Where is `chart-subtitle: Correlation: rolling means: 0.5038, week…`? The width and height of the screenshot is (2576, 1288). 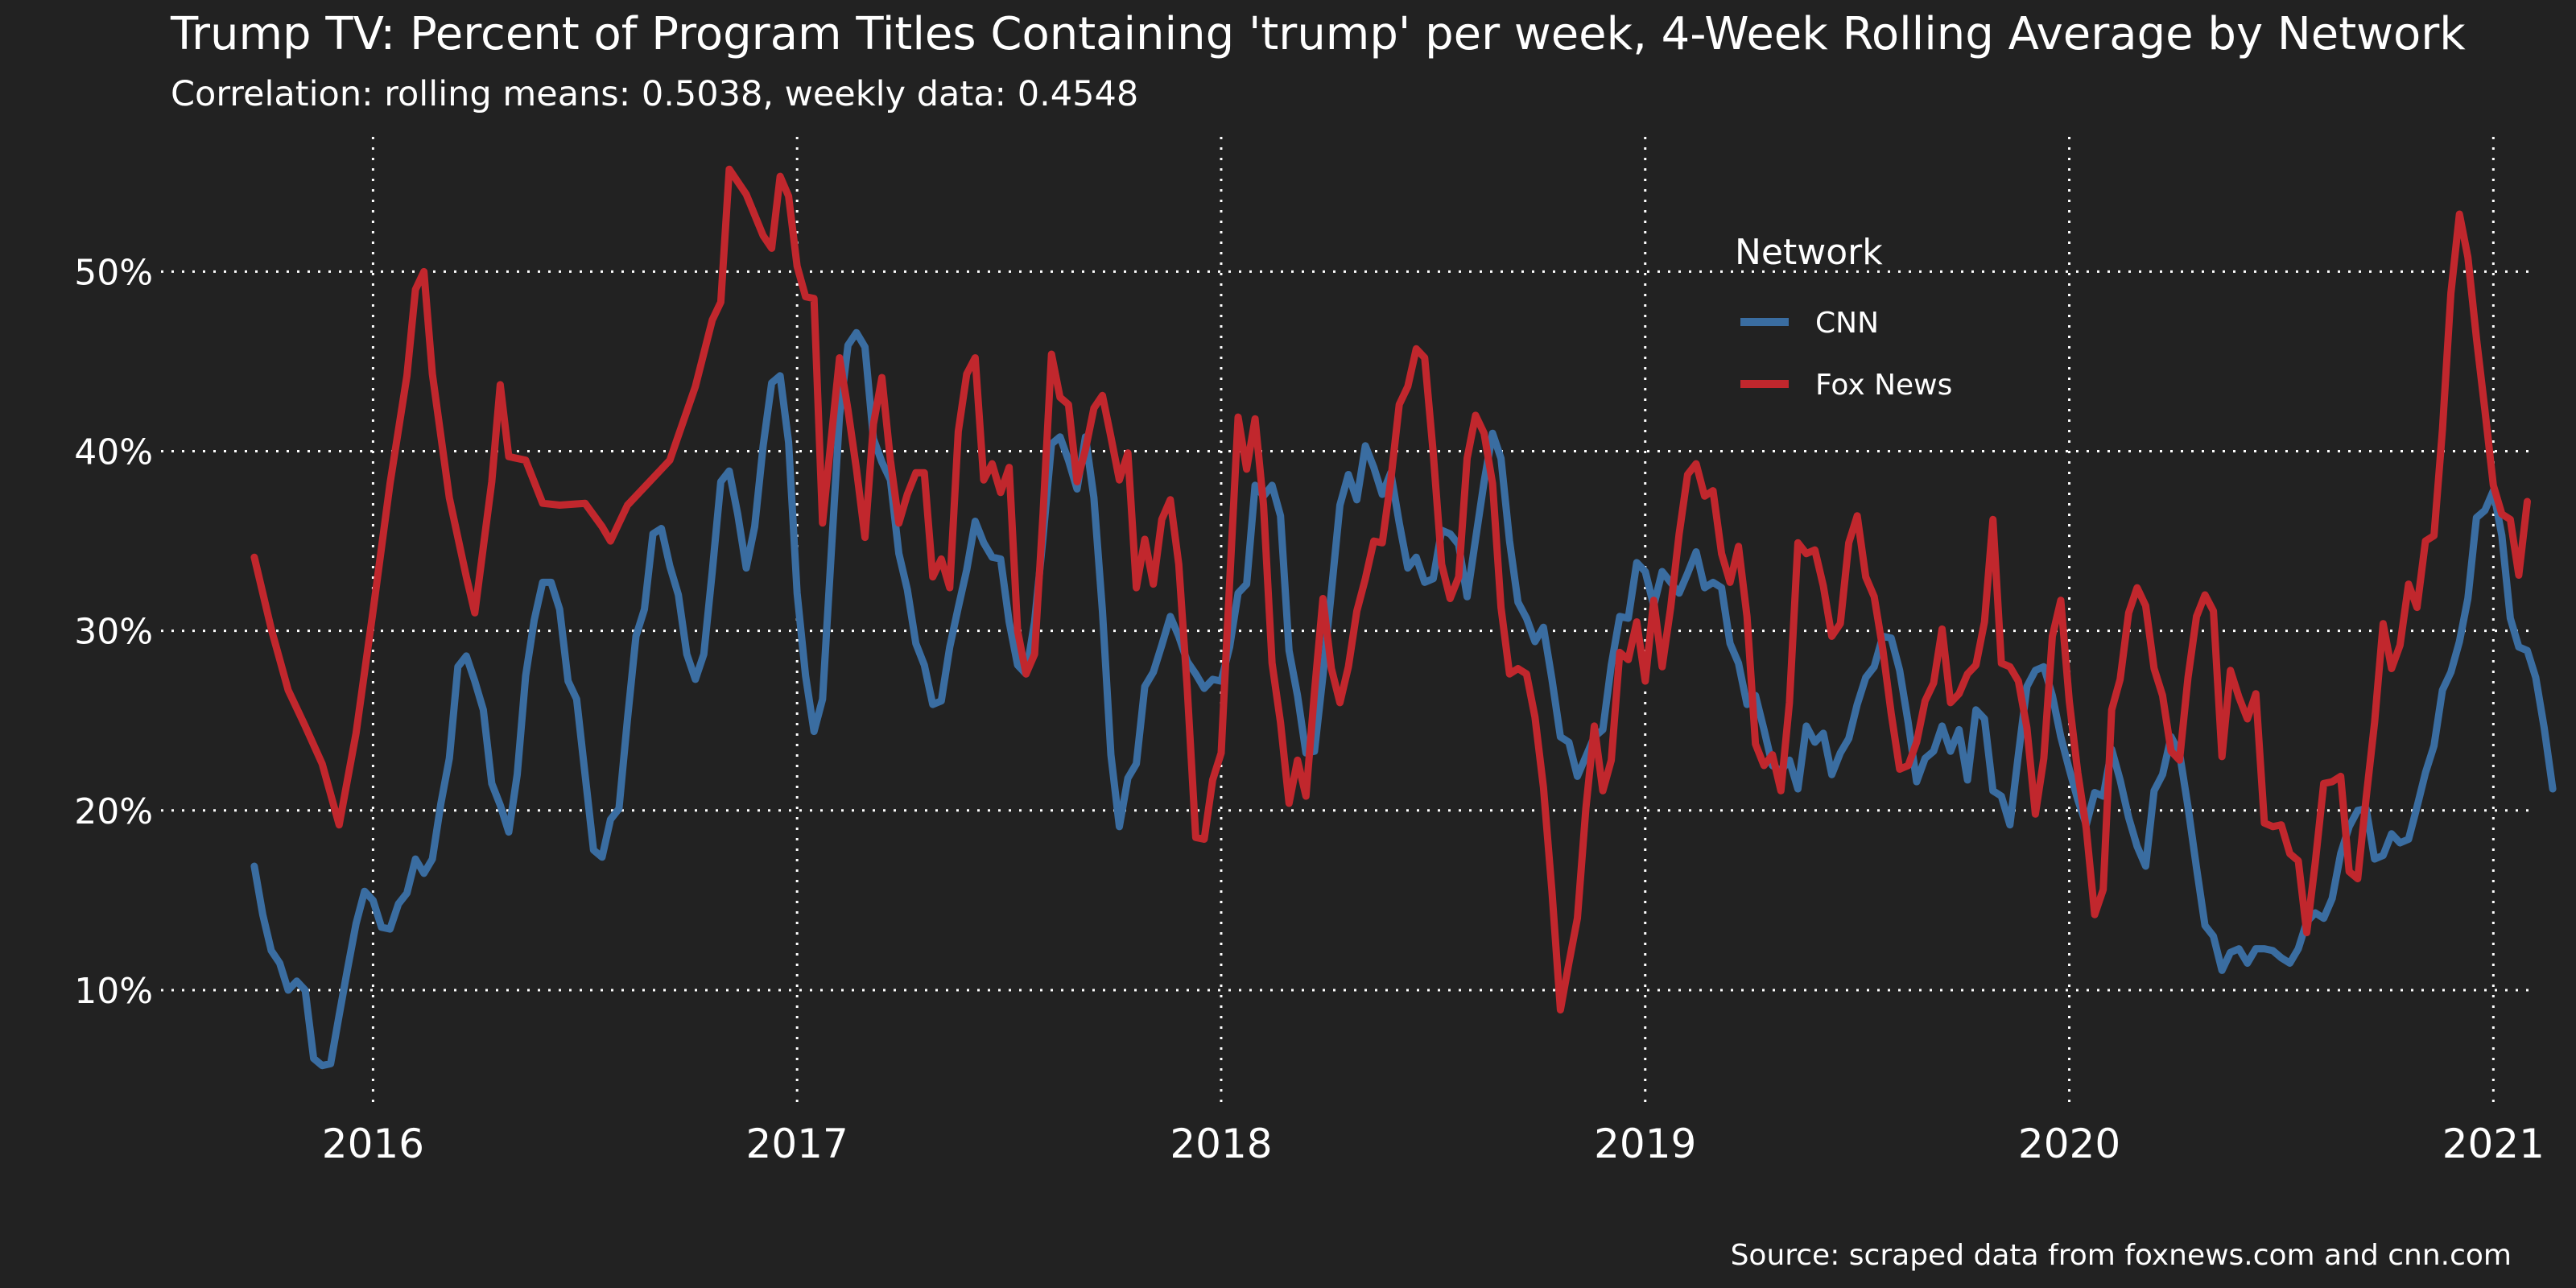 chart-subtitle: Correlation: rolling means: 0.5038, week… is located at coordinates (655, 94).